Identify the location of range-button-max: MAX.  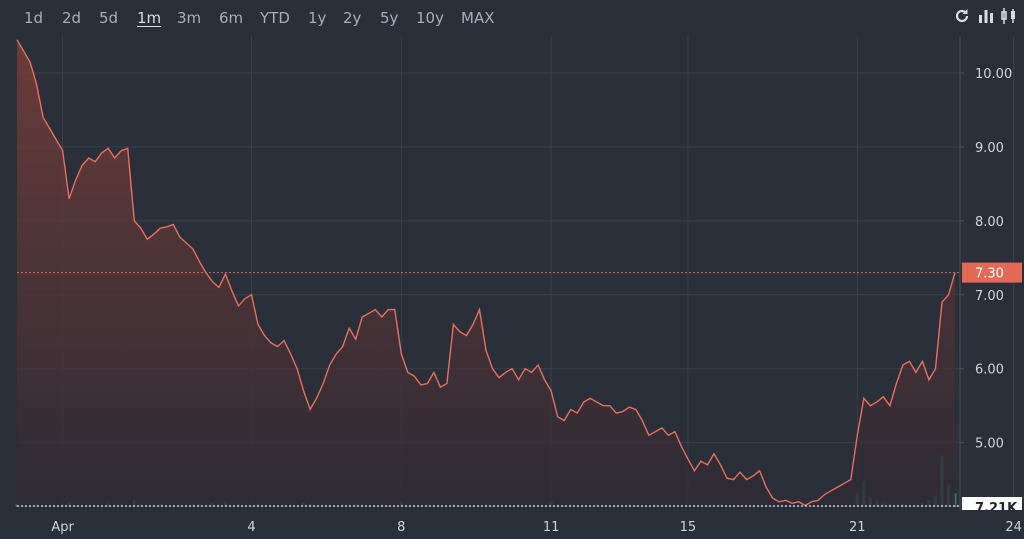
(478, 18).